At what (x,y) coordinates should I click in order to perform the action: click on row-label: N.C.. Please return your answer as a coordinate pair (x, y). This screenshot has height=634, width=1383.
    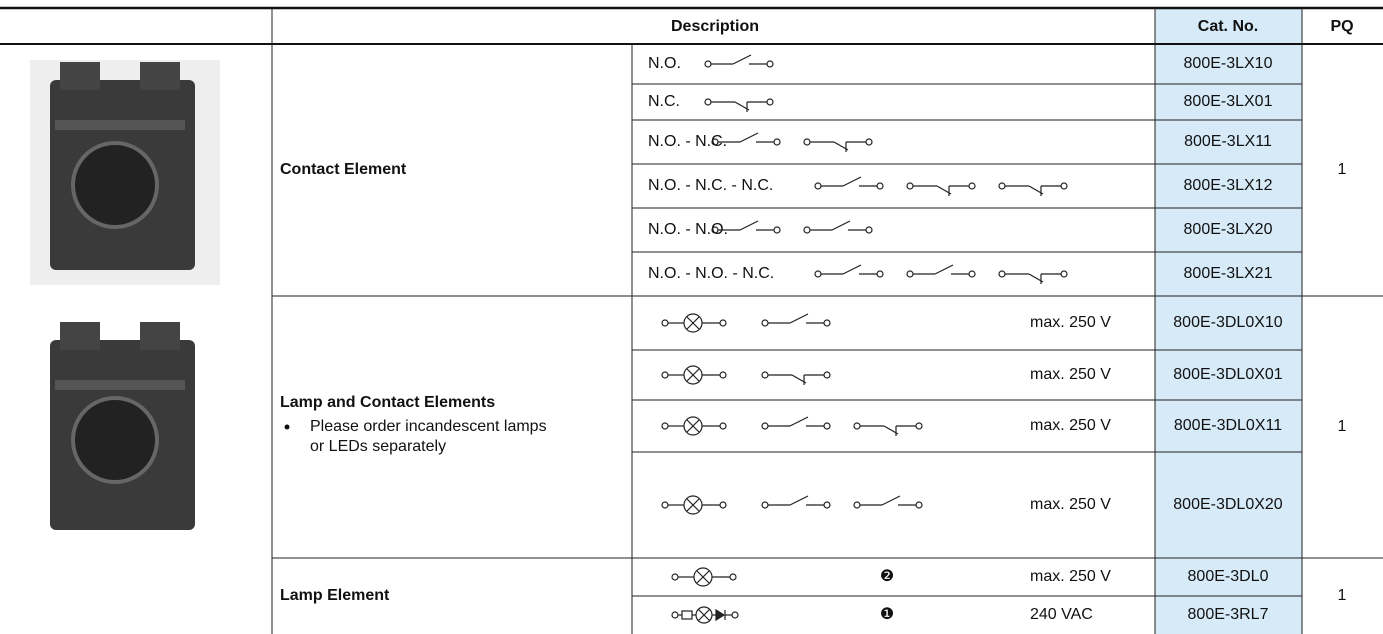
    Looking at the image, I should click on (664, 101).